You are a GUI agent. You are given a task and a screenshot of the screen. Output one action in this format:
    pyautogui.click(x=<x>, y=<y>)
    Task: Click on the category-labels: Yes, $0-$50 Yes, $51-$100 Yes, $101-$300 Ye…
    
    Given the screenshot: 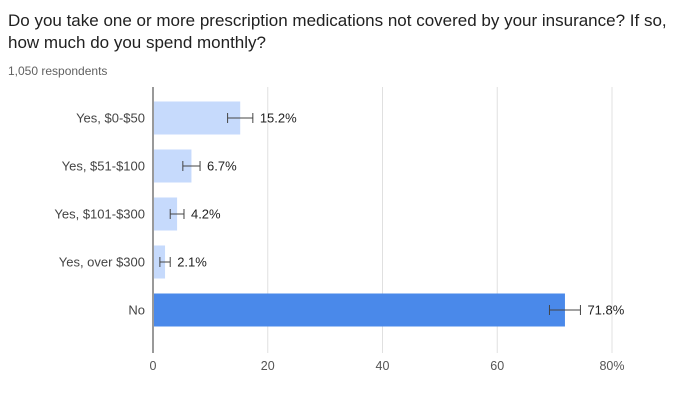 What is the action you would take?
    pyautogui.click(x=99, y=214)
    